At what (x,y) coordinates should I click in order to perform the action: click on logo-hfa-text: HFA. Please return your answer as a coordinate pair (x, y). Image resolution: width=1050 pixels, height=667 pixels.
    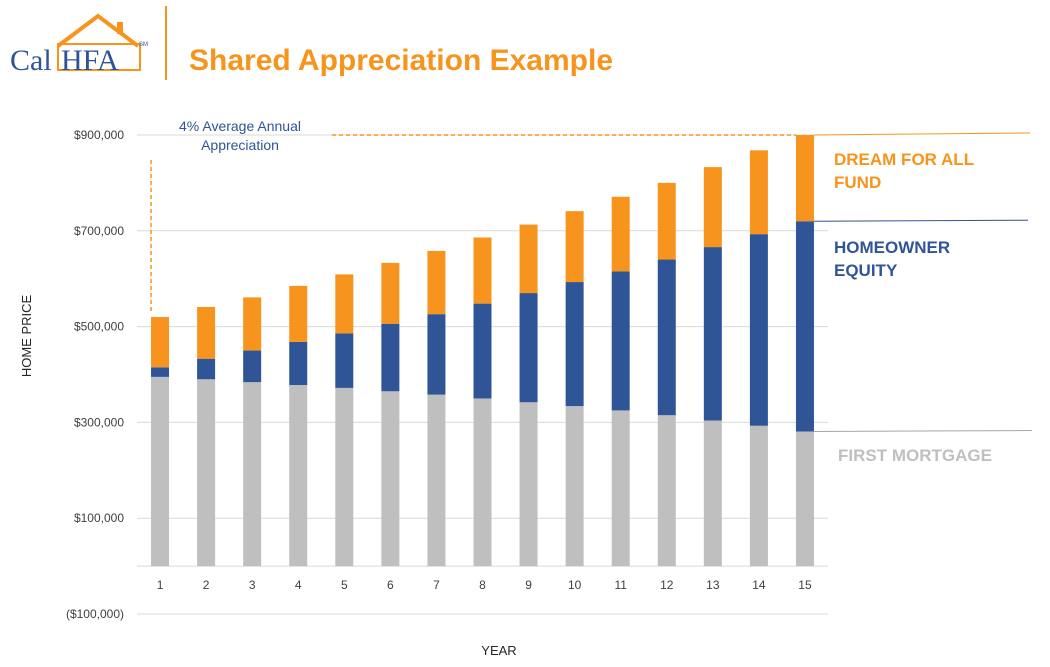
    Looking at the image, I should click on (90, 60).